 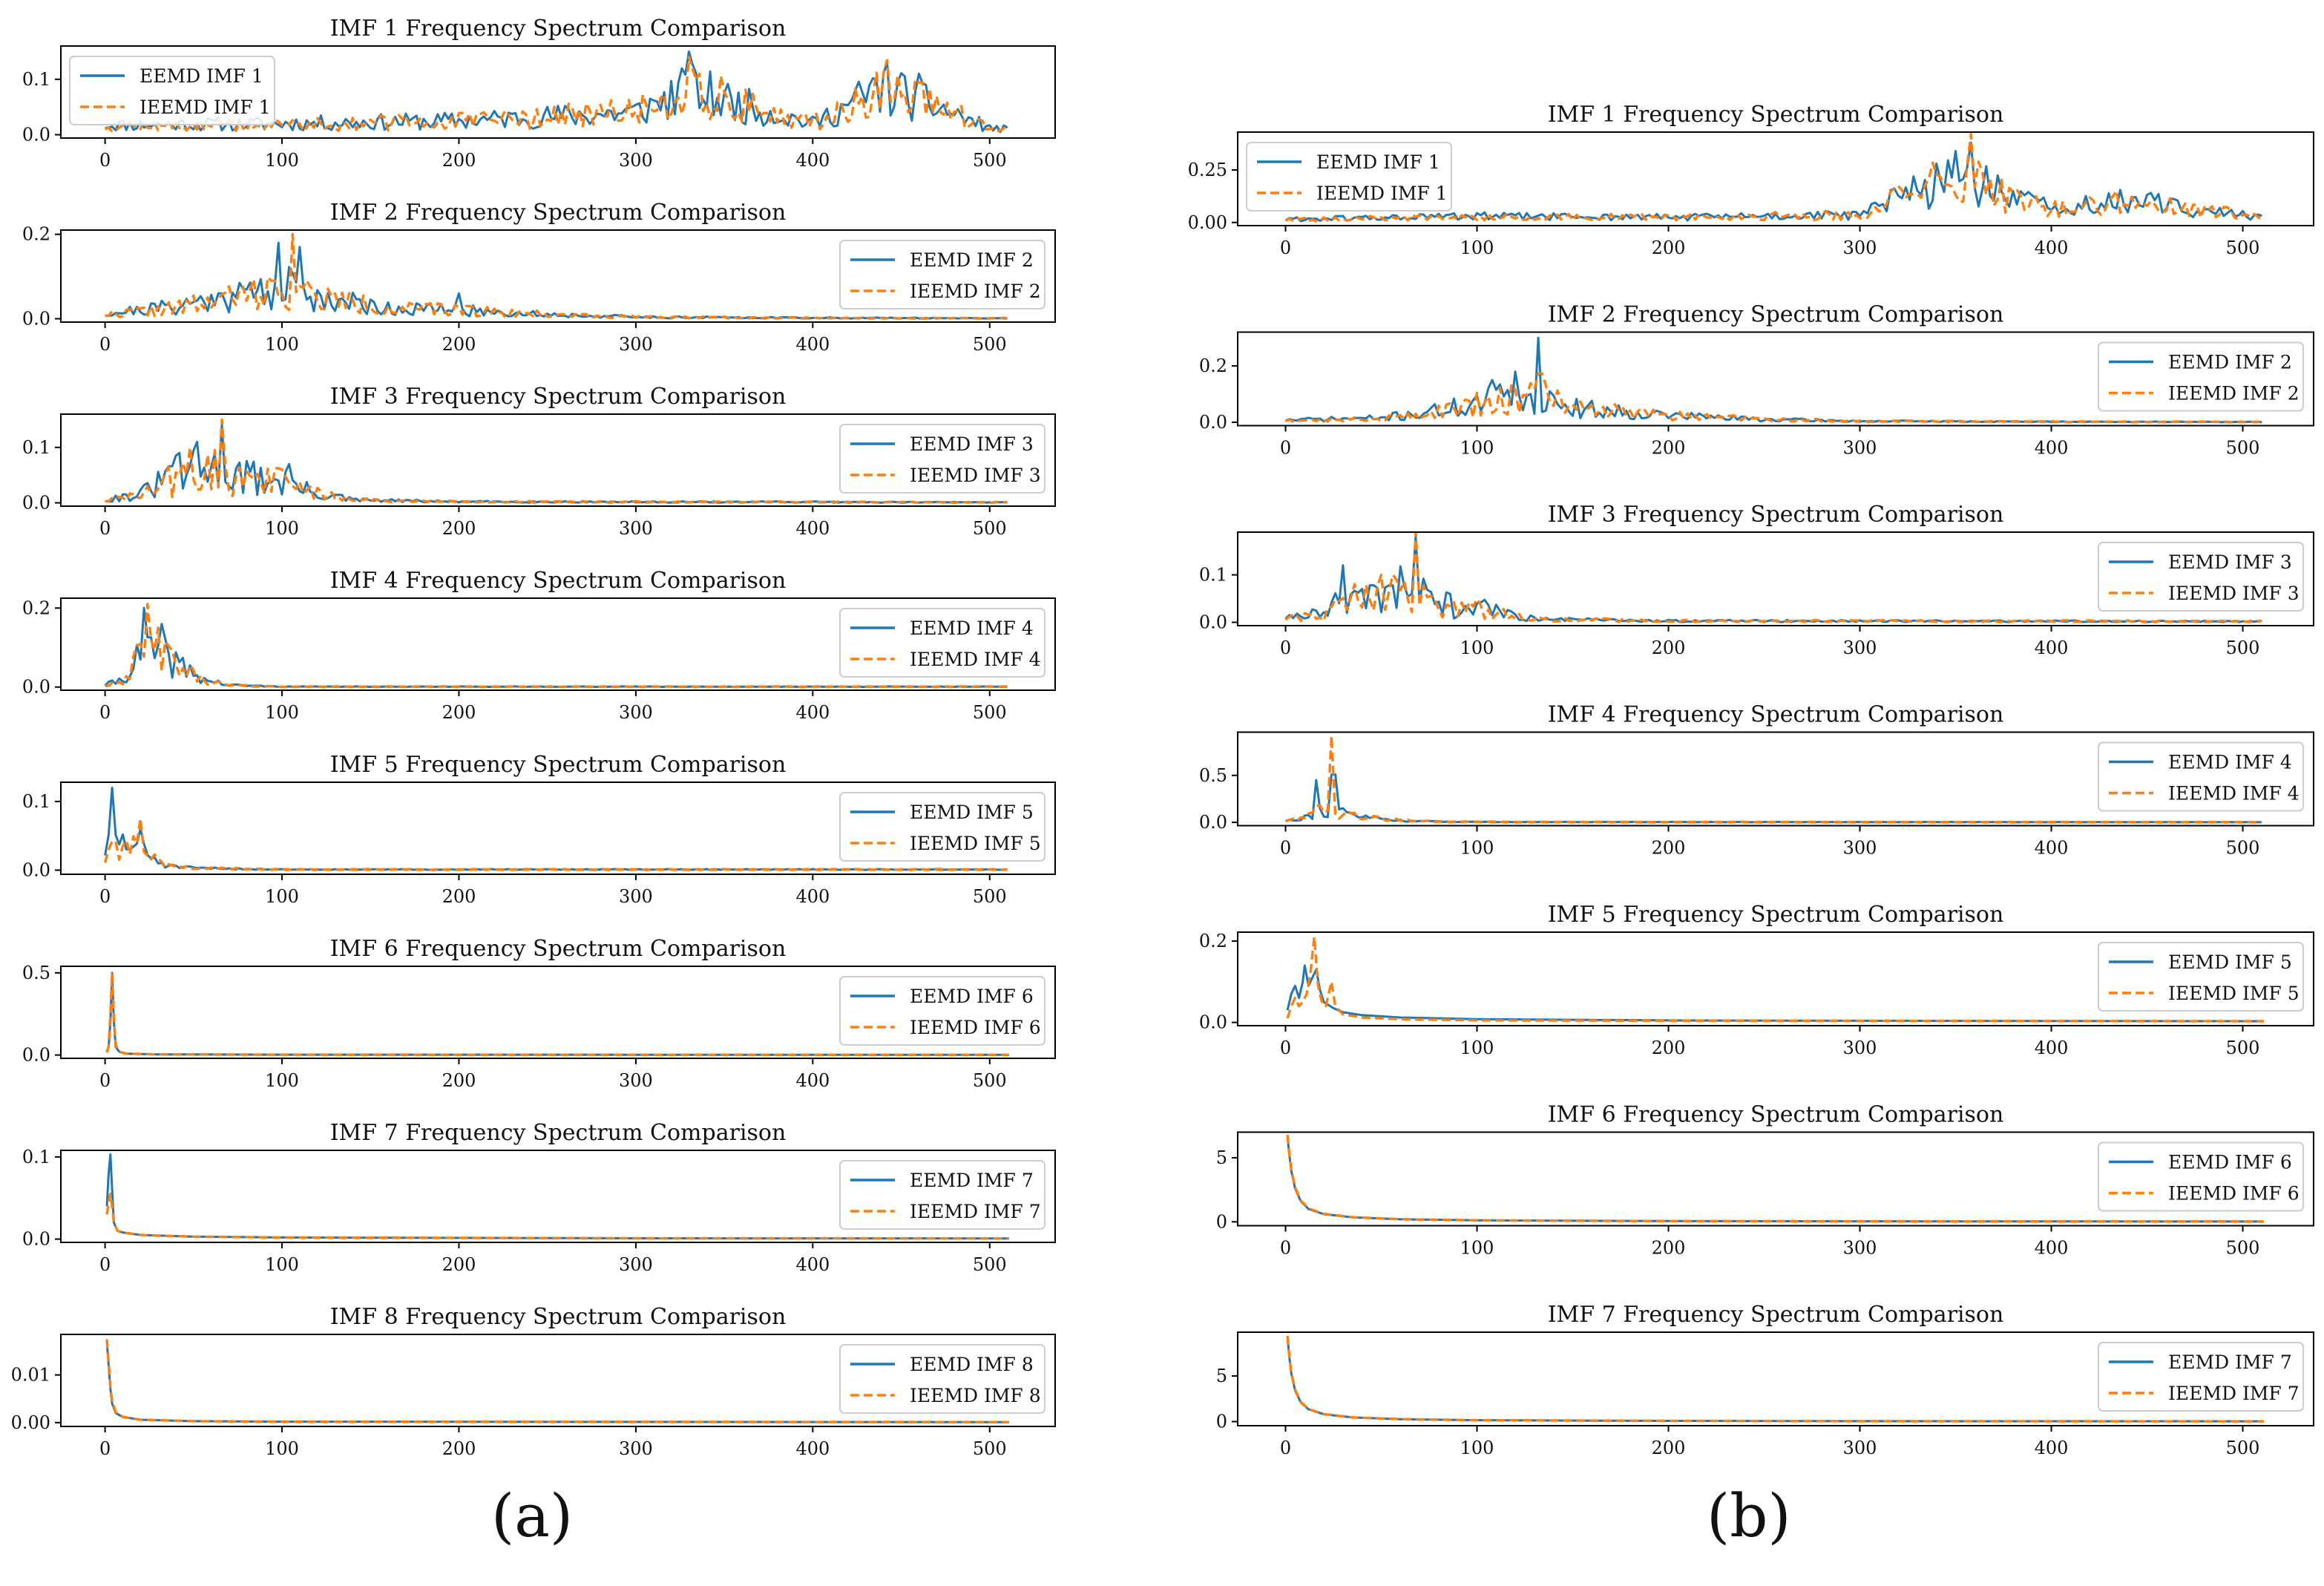 What do you see at coordinates (972, 1364) in the screenshot?
I see `legend-label-eemd: EEMD IMF 8` at bounding box center [972, 1364].